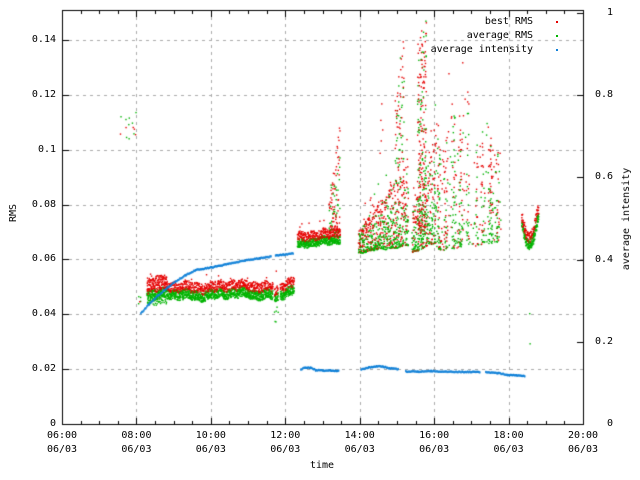 This screenshot has width=640, height=480. I want to click on legend-item-average-intensity: average intensity, so click(469, 50).